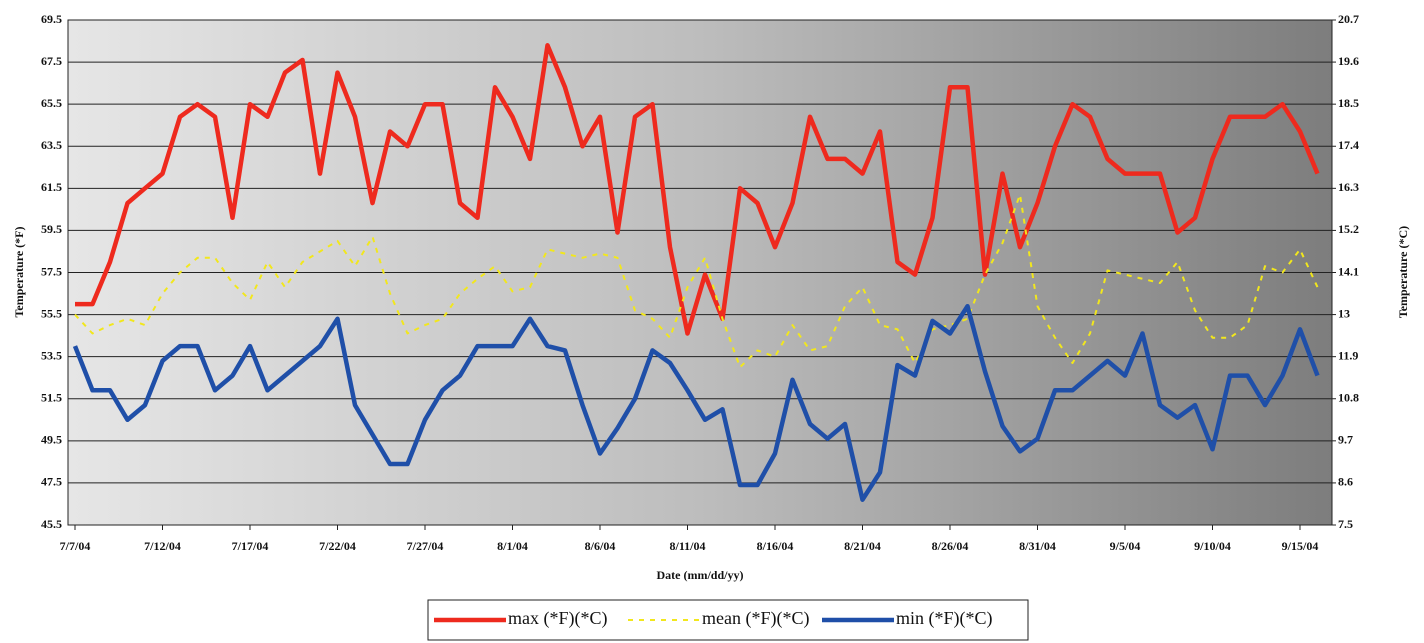  Describe the element at coordinates (51, 482) in the screenshot. I see `y-tick-label: 47.5` at that location.